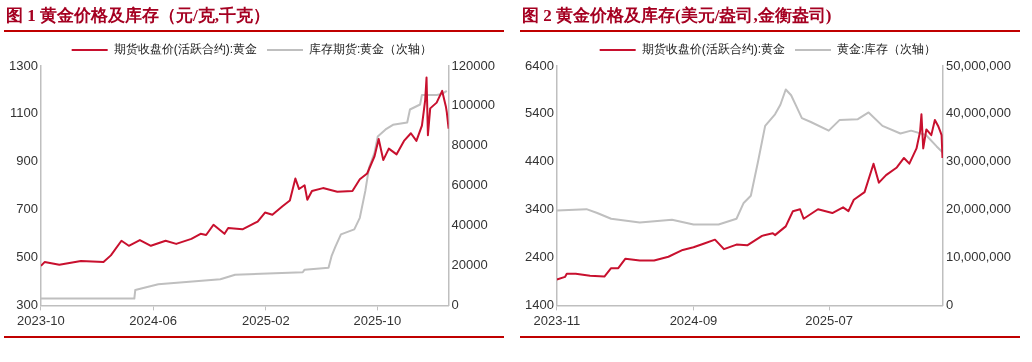 The height and width of the screenshot is (362, 1032). I want to click on y2-tick-label: 80000, so click(469, 145).